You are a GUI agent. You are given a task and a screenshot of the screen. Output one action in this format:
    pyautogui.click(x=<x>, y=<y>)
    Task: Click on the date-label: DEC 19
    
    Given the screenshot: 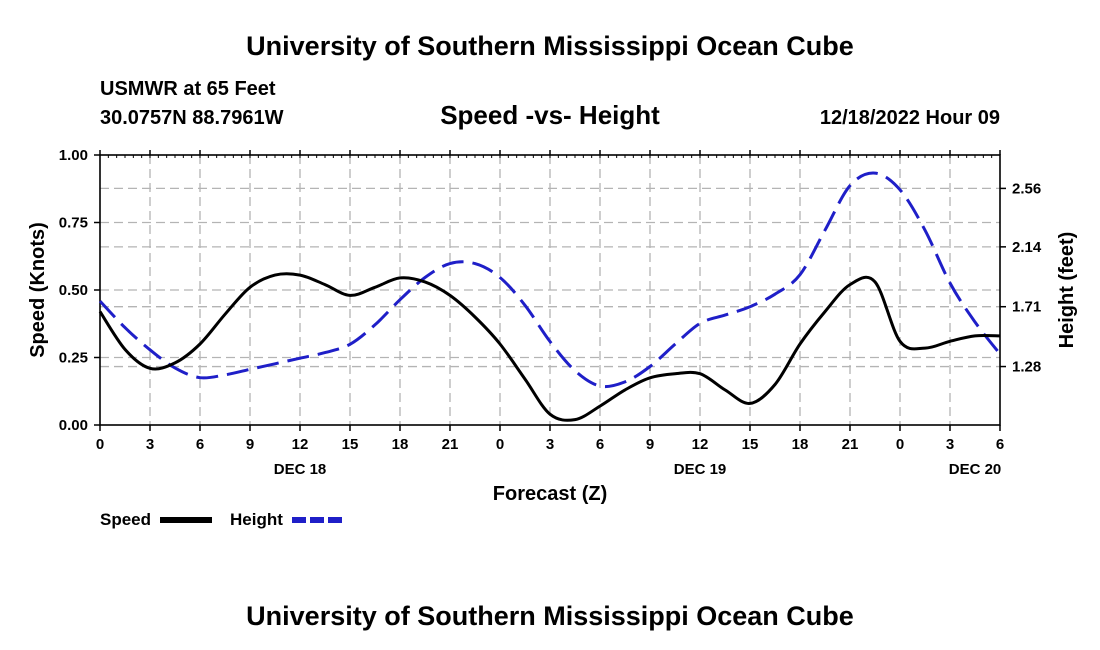 What is the action you would take?
    pyautogui.click(x=700, y=469)
    